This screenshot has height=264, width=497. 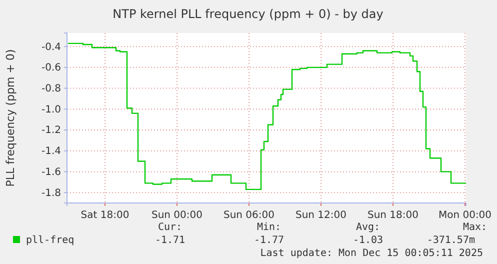 I want to click on text: -1.77, so click(x=269, y=240).